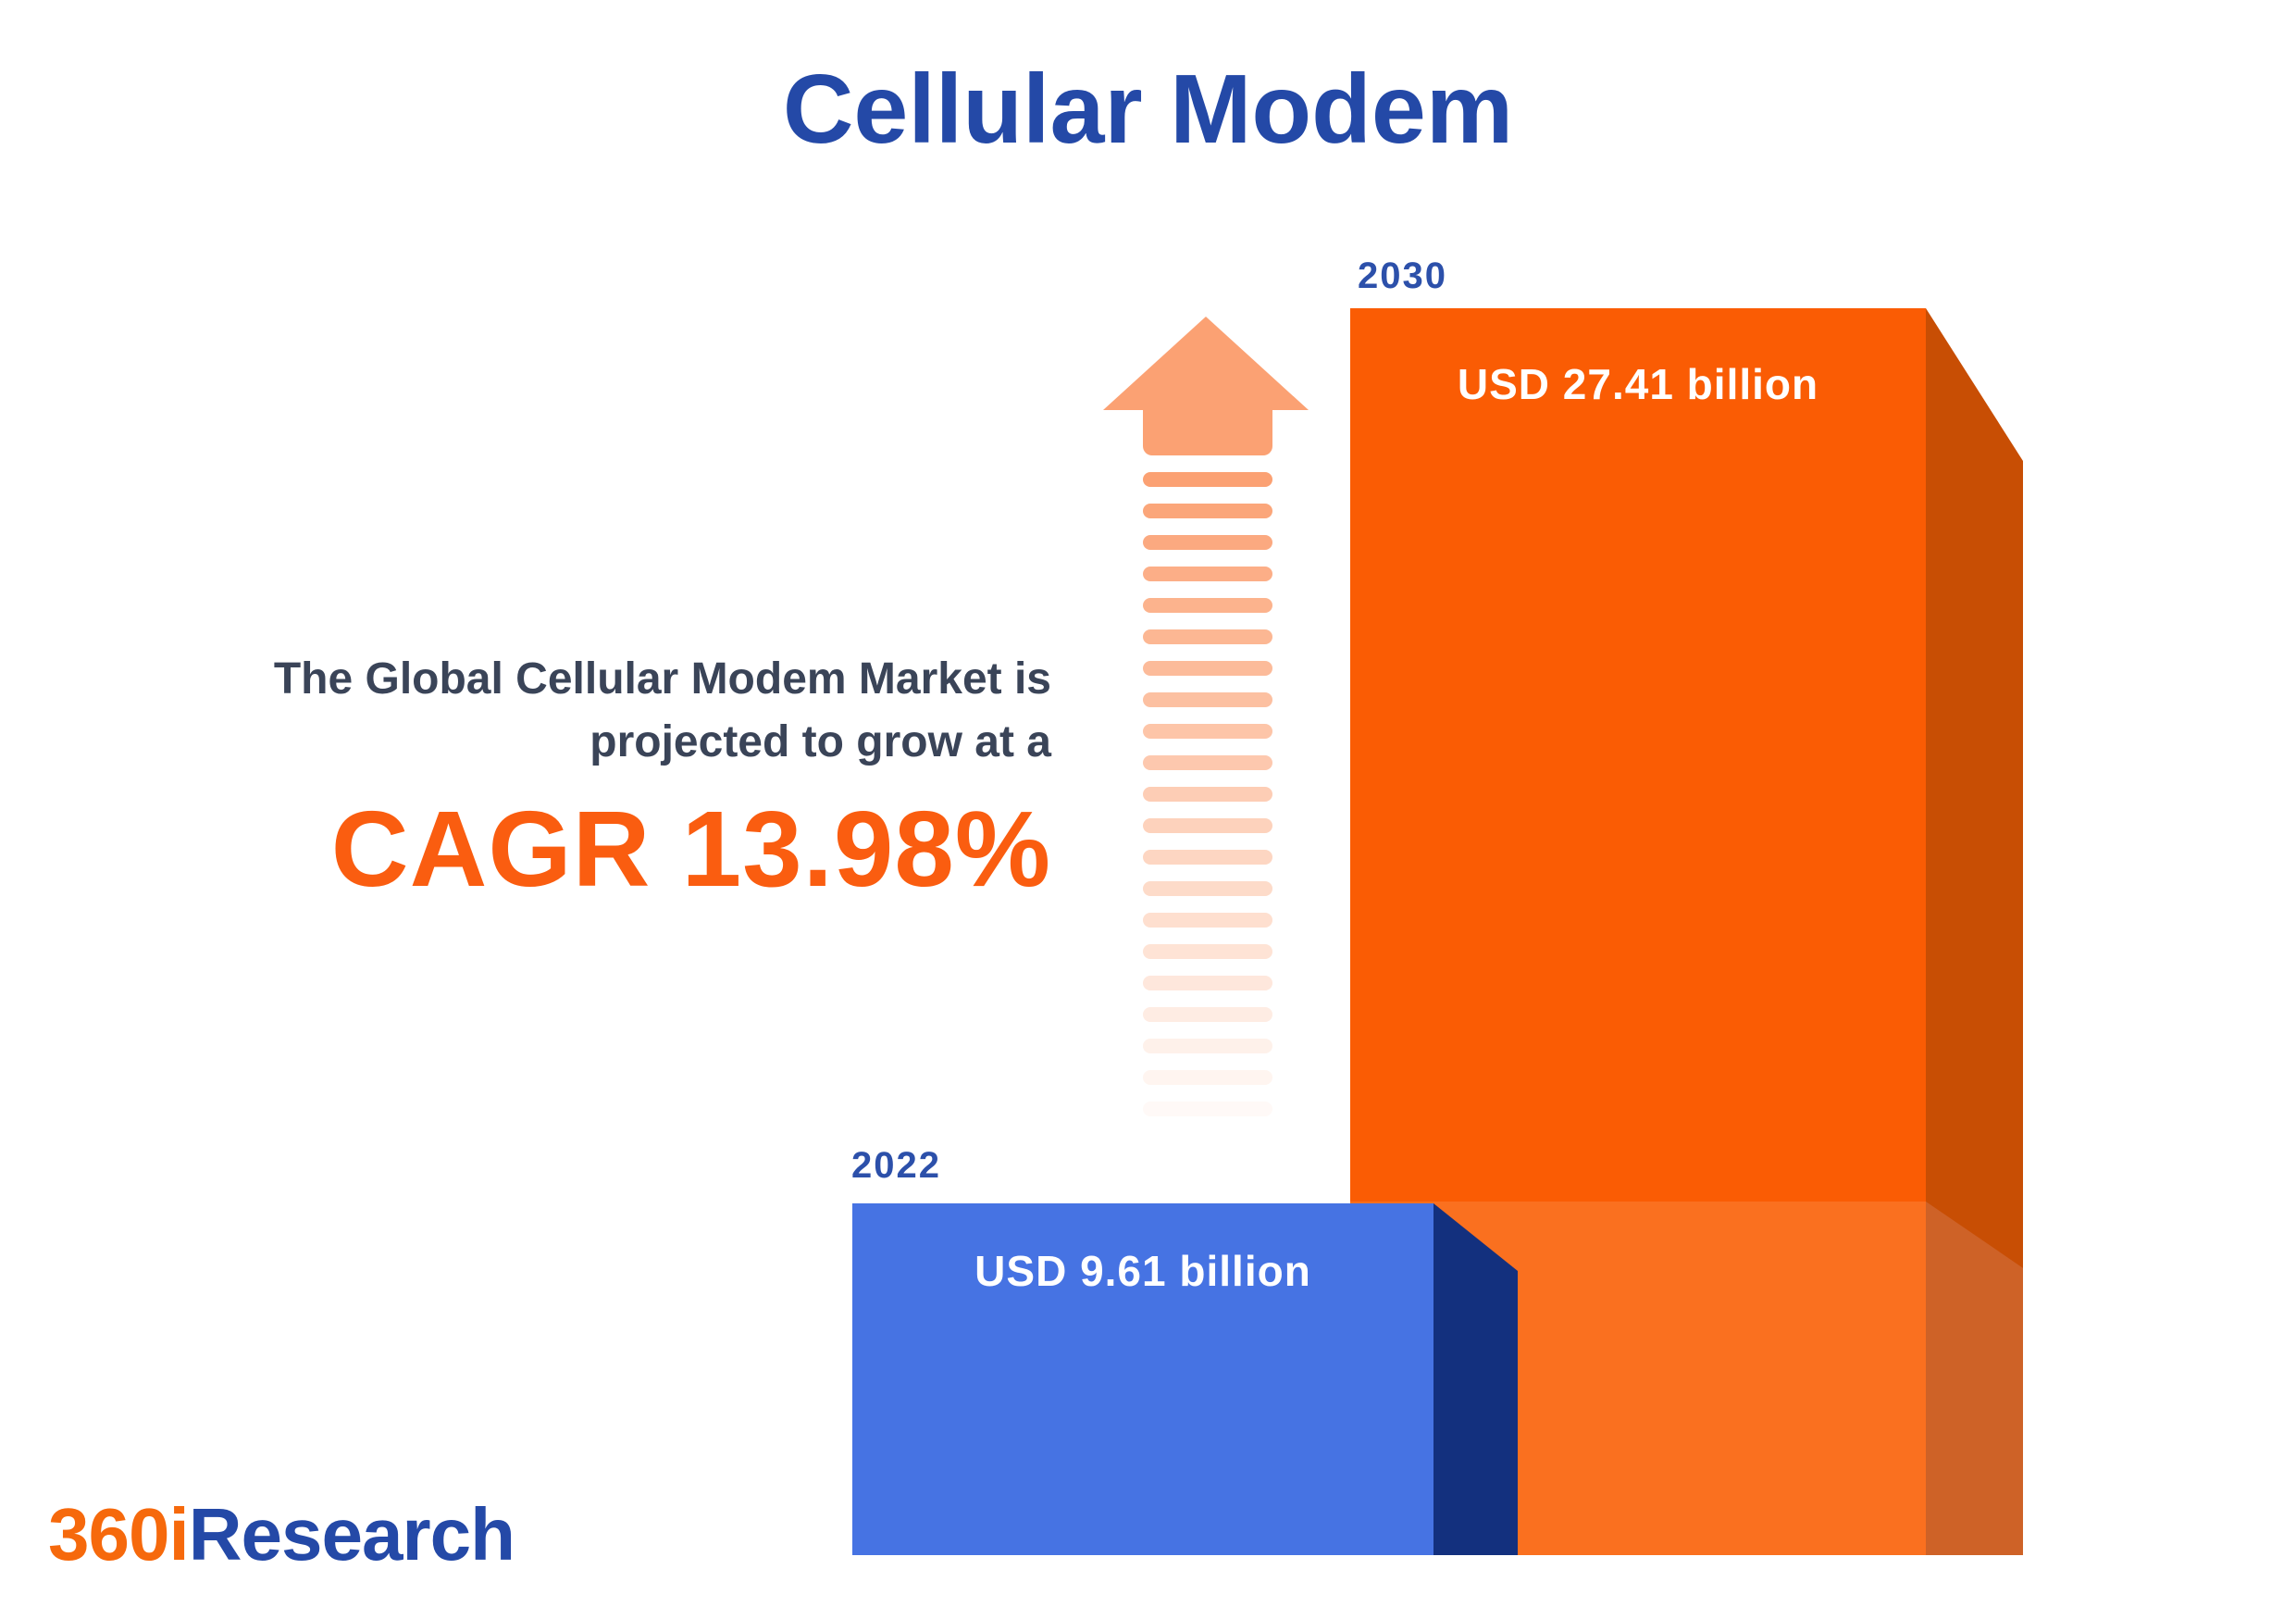 This screenshot has width=2296, height=1619. Describe the element at coordinates (1403, 276) in the screenshot. I see `bar-2030-year-label: 2030` at that location.